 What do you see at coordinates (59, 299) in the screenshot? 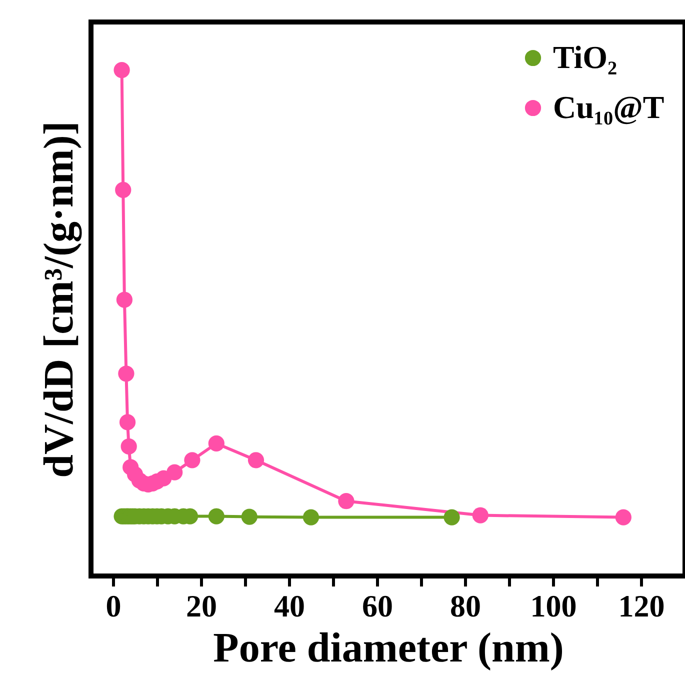
I see `y-axis-title: dV/dD [cm³/(g·nm)]` at bounding box center [59, 299].